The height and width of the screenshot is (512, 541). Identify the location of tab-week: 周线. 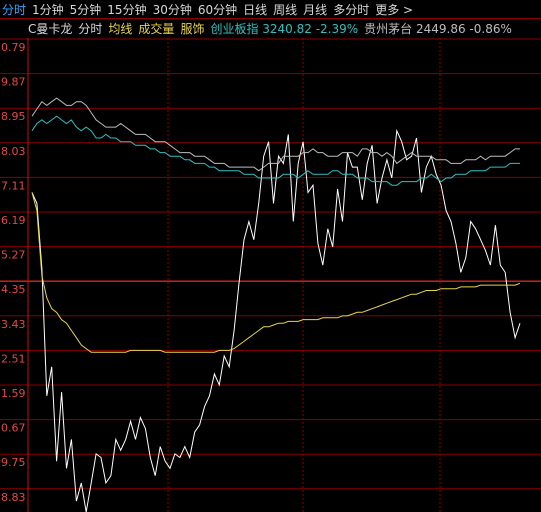
(285, 9).